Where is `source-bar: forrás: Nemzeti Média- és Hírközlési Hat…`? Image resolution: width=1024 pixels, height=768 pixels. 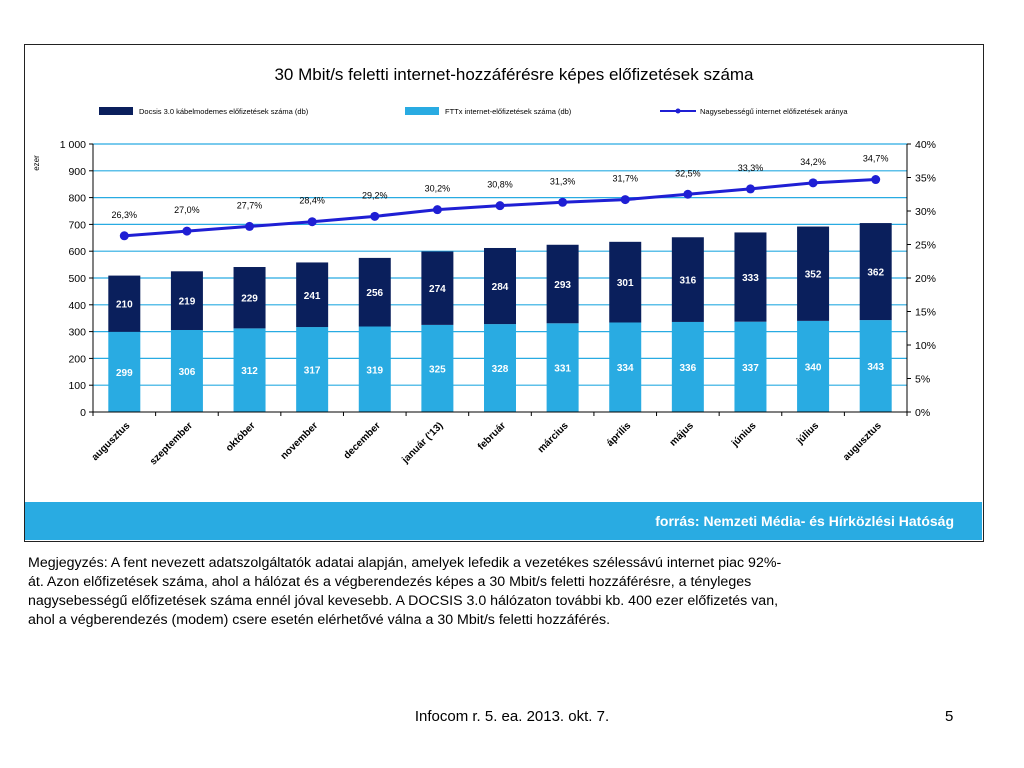 source-bar: forrás: Nemzeti Média- és Hírközlési Hat… is located at coordinates (503, 521).